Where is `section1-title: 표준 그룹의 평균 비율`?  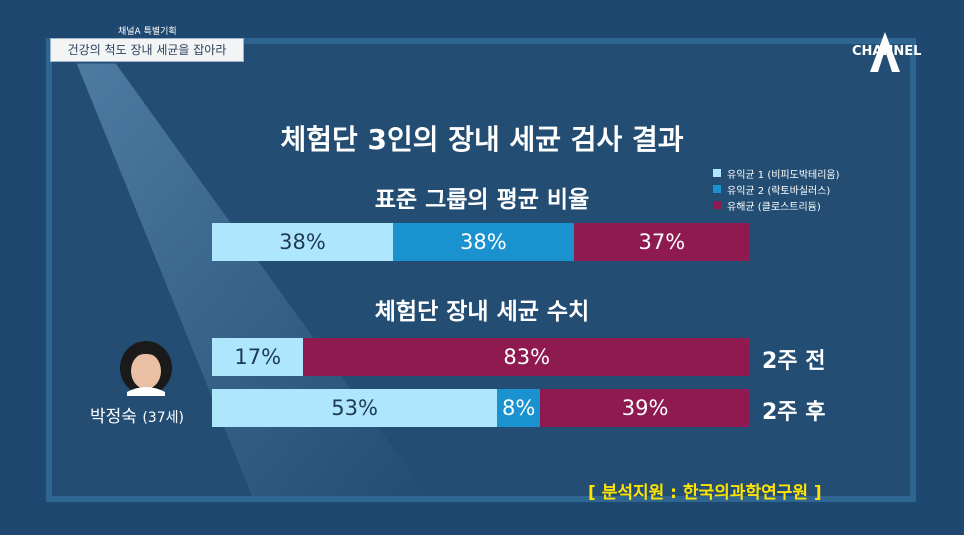
section1-title: 표준 그룹의 평균 비율 is located at coordinates (482, 200).